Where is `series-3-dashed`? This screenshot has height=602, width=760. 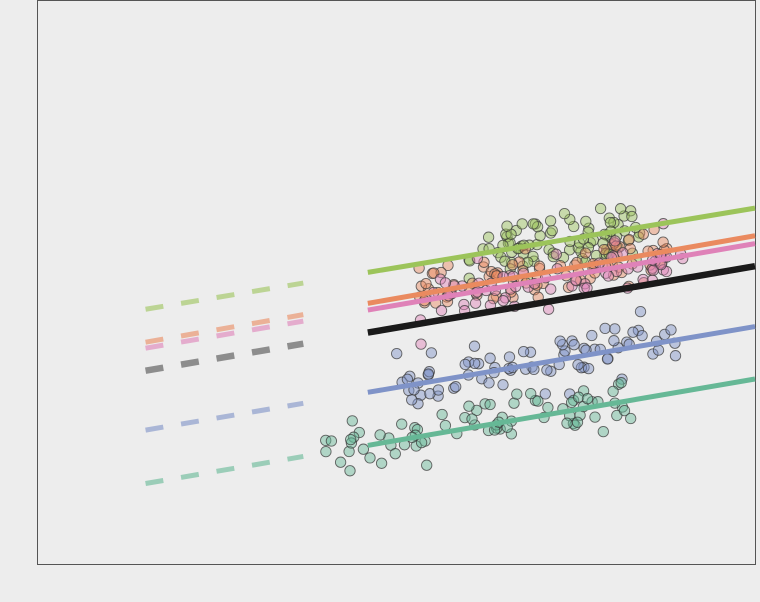 series-3-dashed is located at coordinates (224, 334).